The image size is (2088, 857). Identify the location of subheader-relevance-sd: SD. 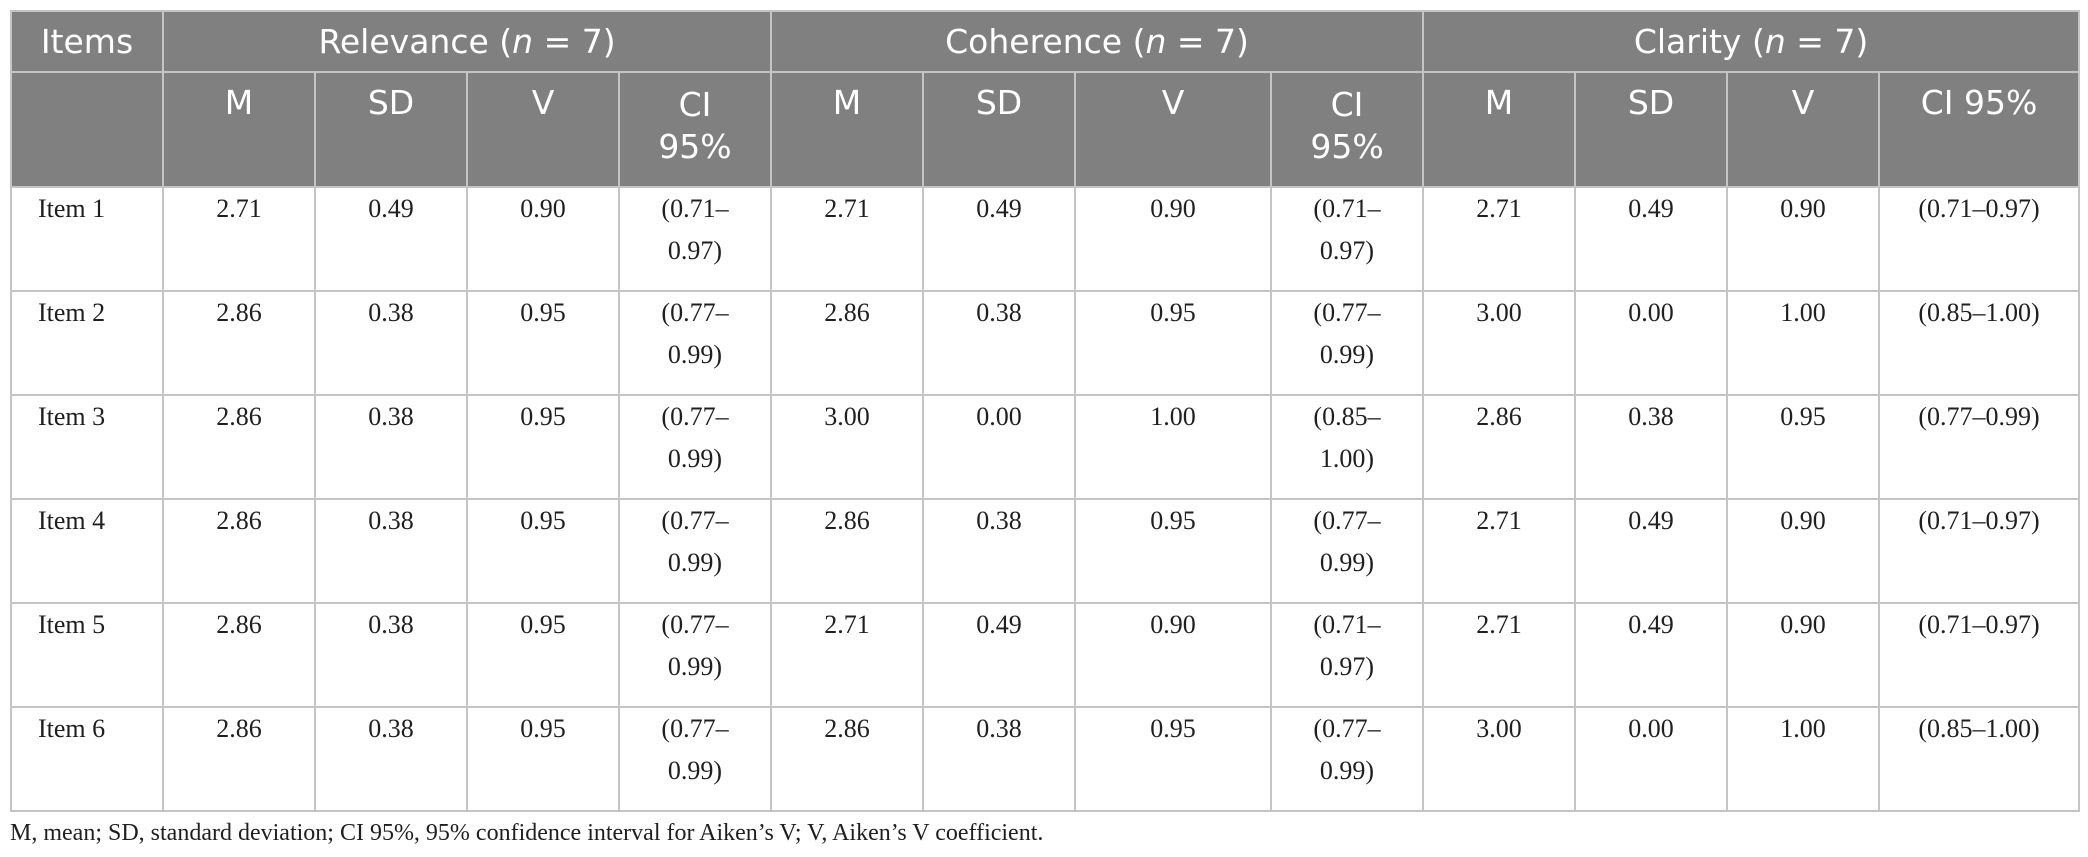
(391, 129).